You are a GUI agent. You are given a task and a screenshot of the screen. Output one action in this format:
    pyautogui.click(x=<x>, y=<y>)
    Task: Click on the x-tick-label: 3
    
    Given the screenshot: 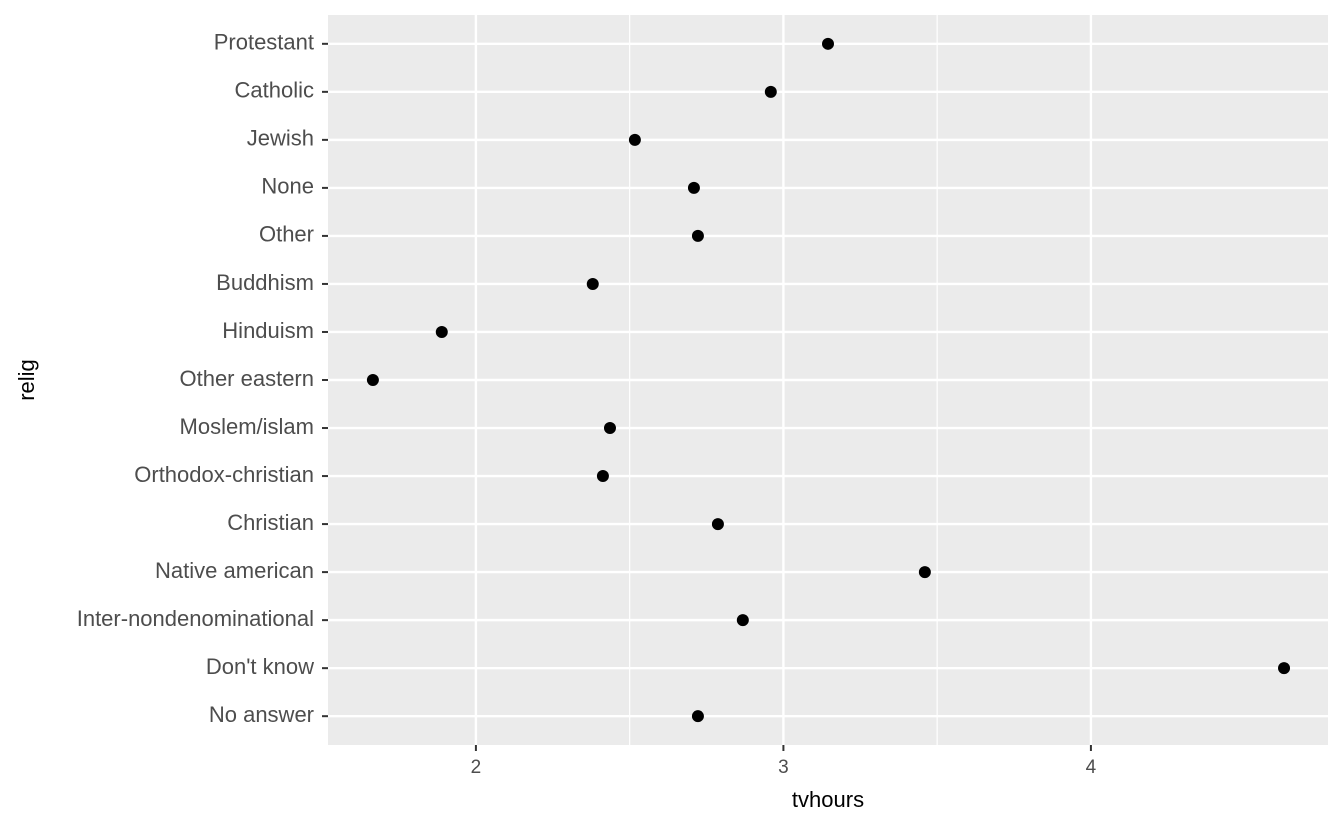 What is the action you would take?
    pyautogui.click(x=783, y=767)
    